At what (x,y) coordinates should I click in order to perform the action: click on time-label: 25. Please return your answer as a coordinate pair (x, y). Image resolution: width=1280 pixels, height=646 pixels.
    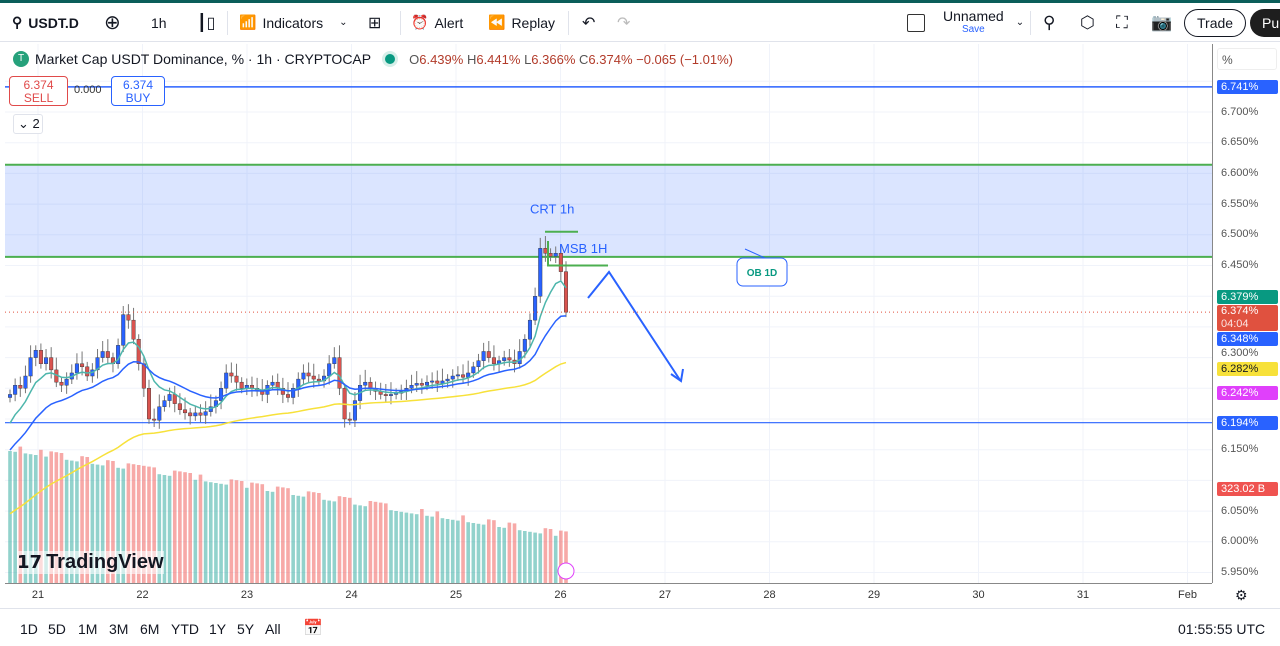
    Looking at the image, I should click on (456, 595).